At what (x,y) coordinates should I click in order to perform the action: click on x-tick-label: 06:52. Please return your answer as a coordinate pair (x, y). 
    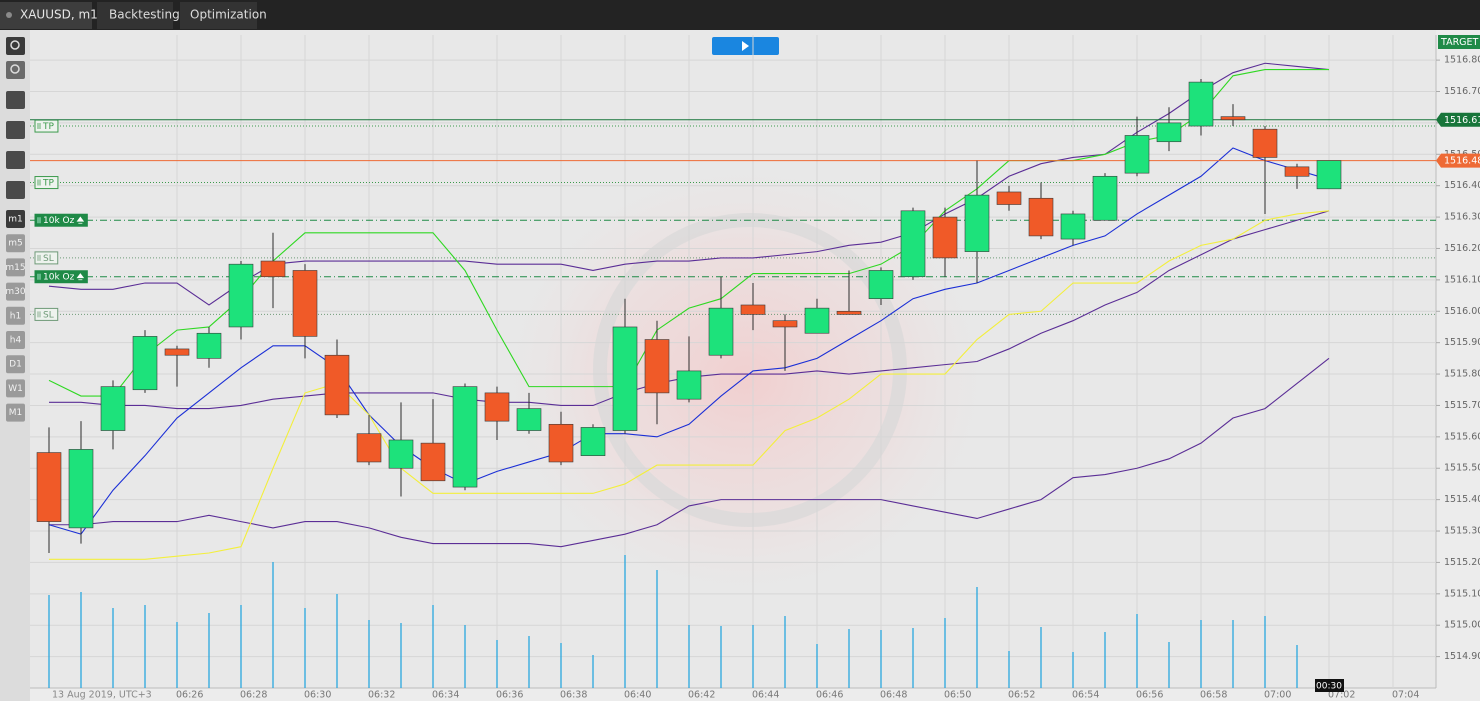
    Looking at the image, I should click on (1021, 695).